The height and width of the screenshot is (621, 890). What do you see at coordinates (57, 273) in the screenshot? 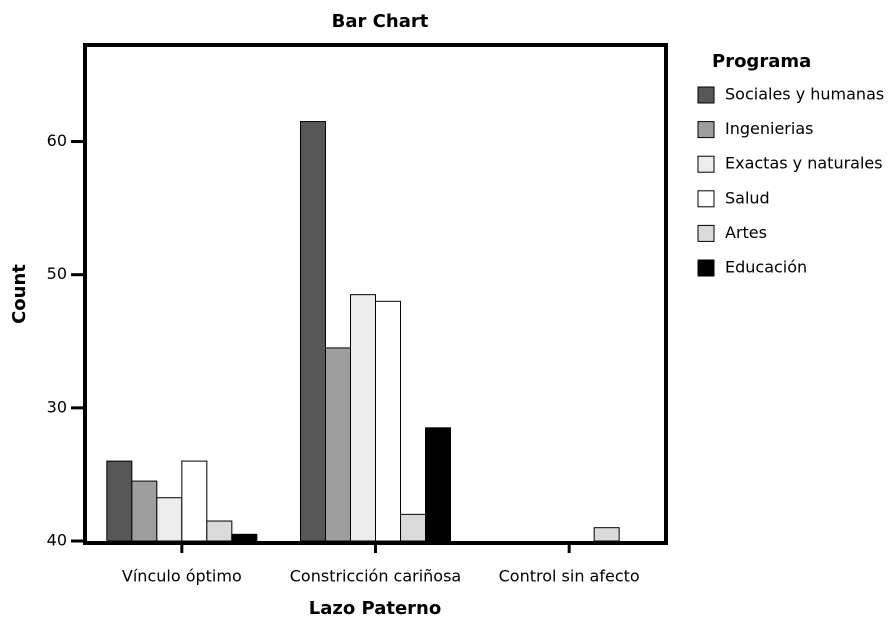
I see `y-tick-label: 50` at bounding box center [57, 273].